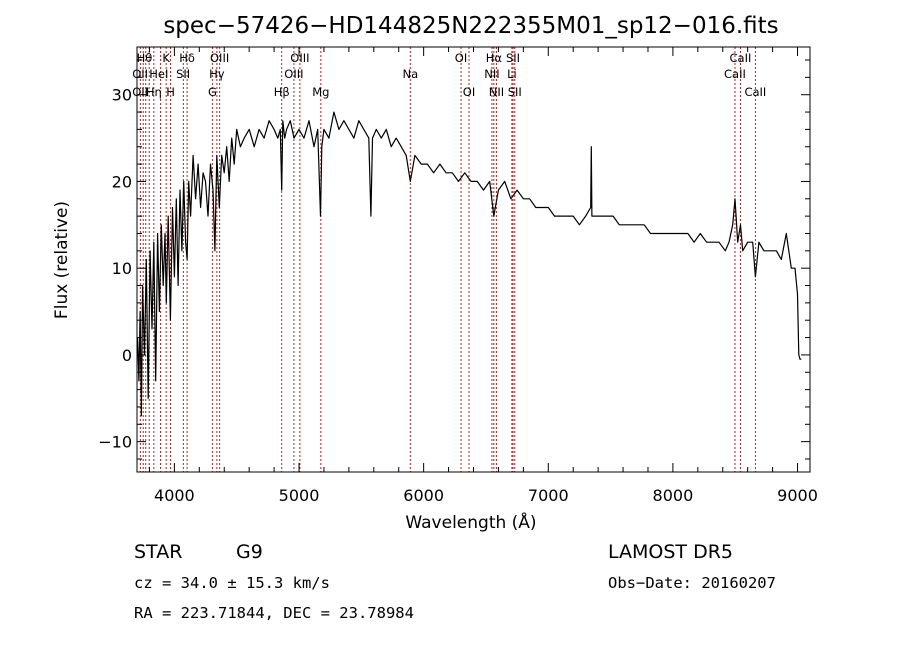  What do you see at coordinates (170, 92) in the screenshot?
I see `line-label: H` at bounding box center [170, 92].